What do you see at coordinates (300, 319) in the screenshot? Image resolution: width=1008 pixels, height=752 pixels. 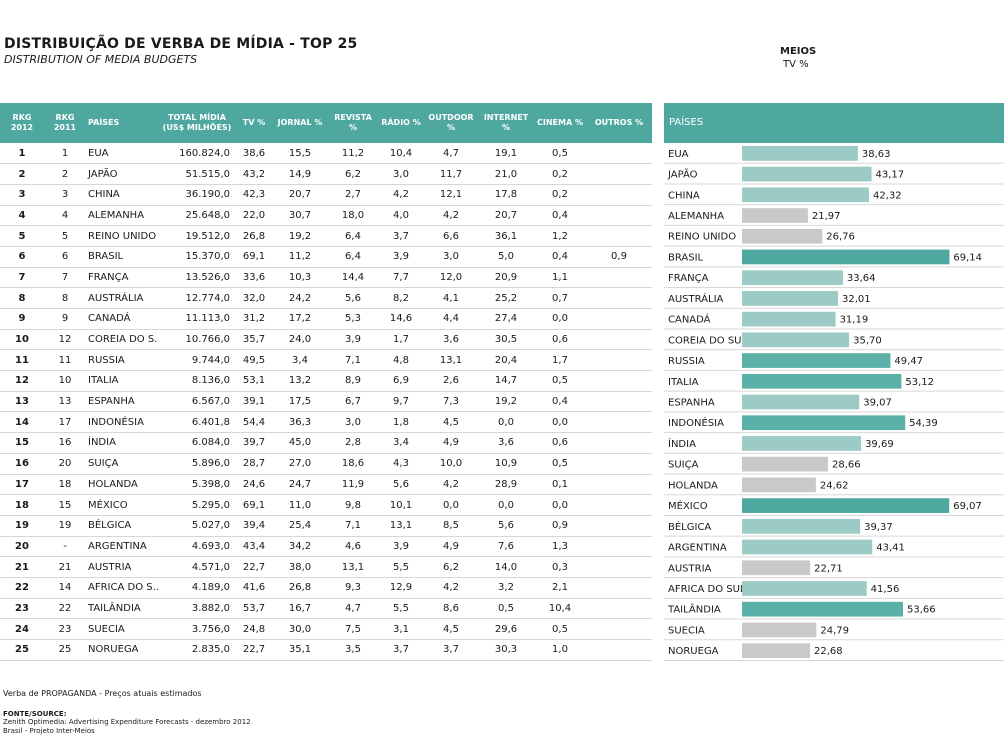 I see `cell-jornal: 17,2` at bounding box center [300, 319].